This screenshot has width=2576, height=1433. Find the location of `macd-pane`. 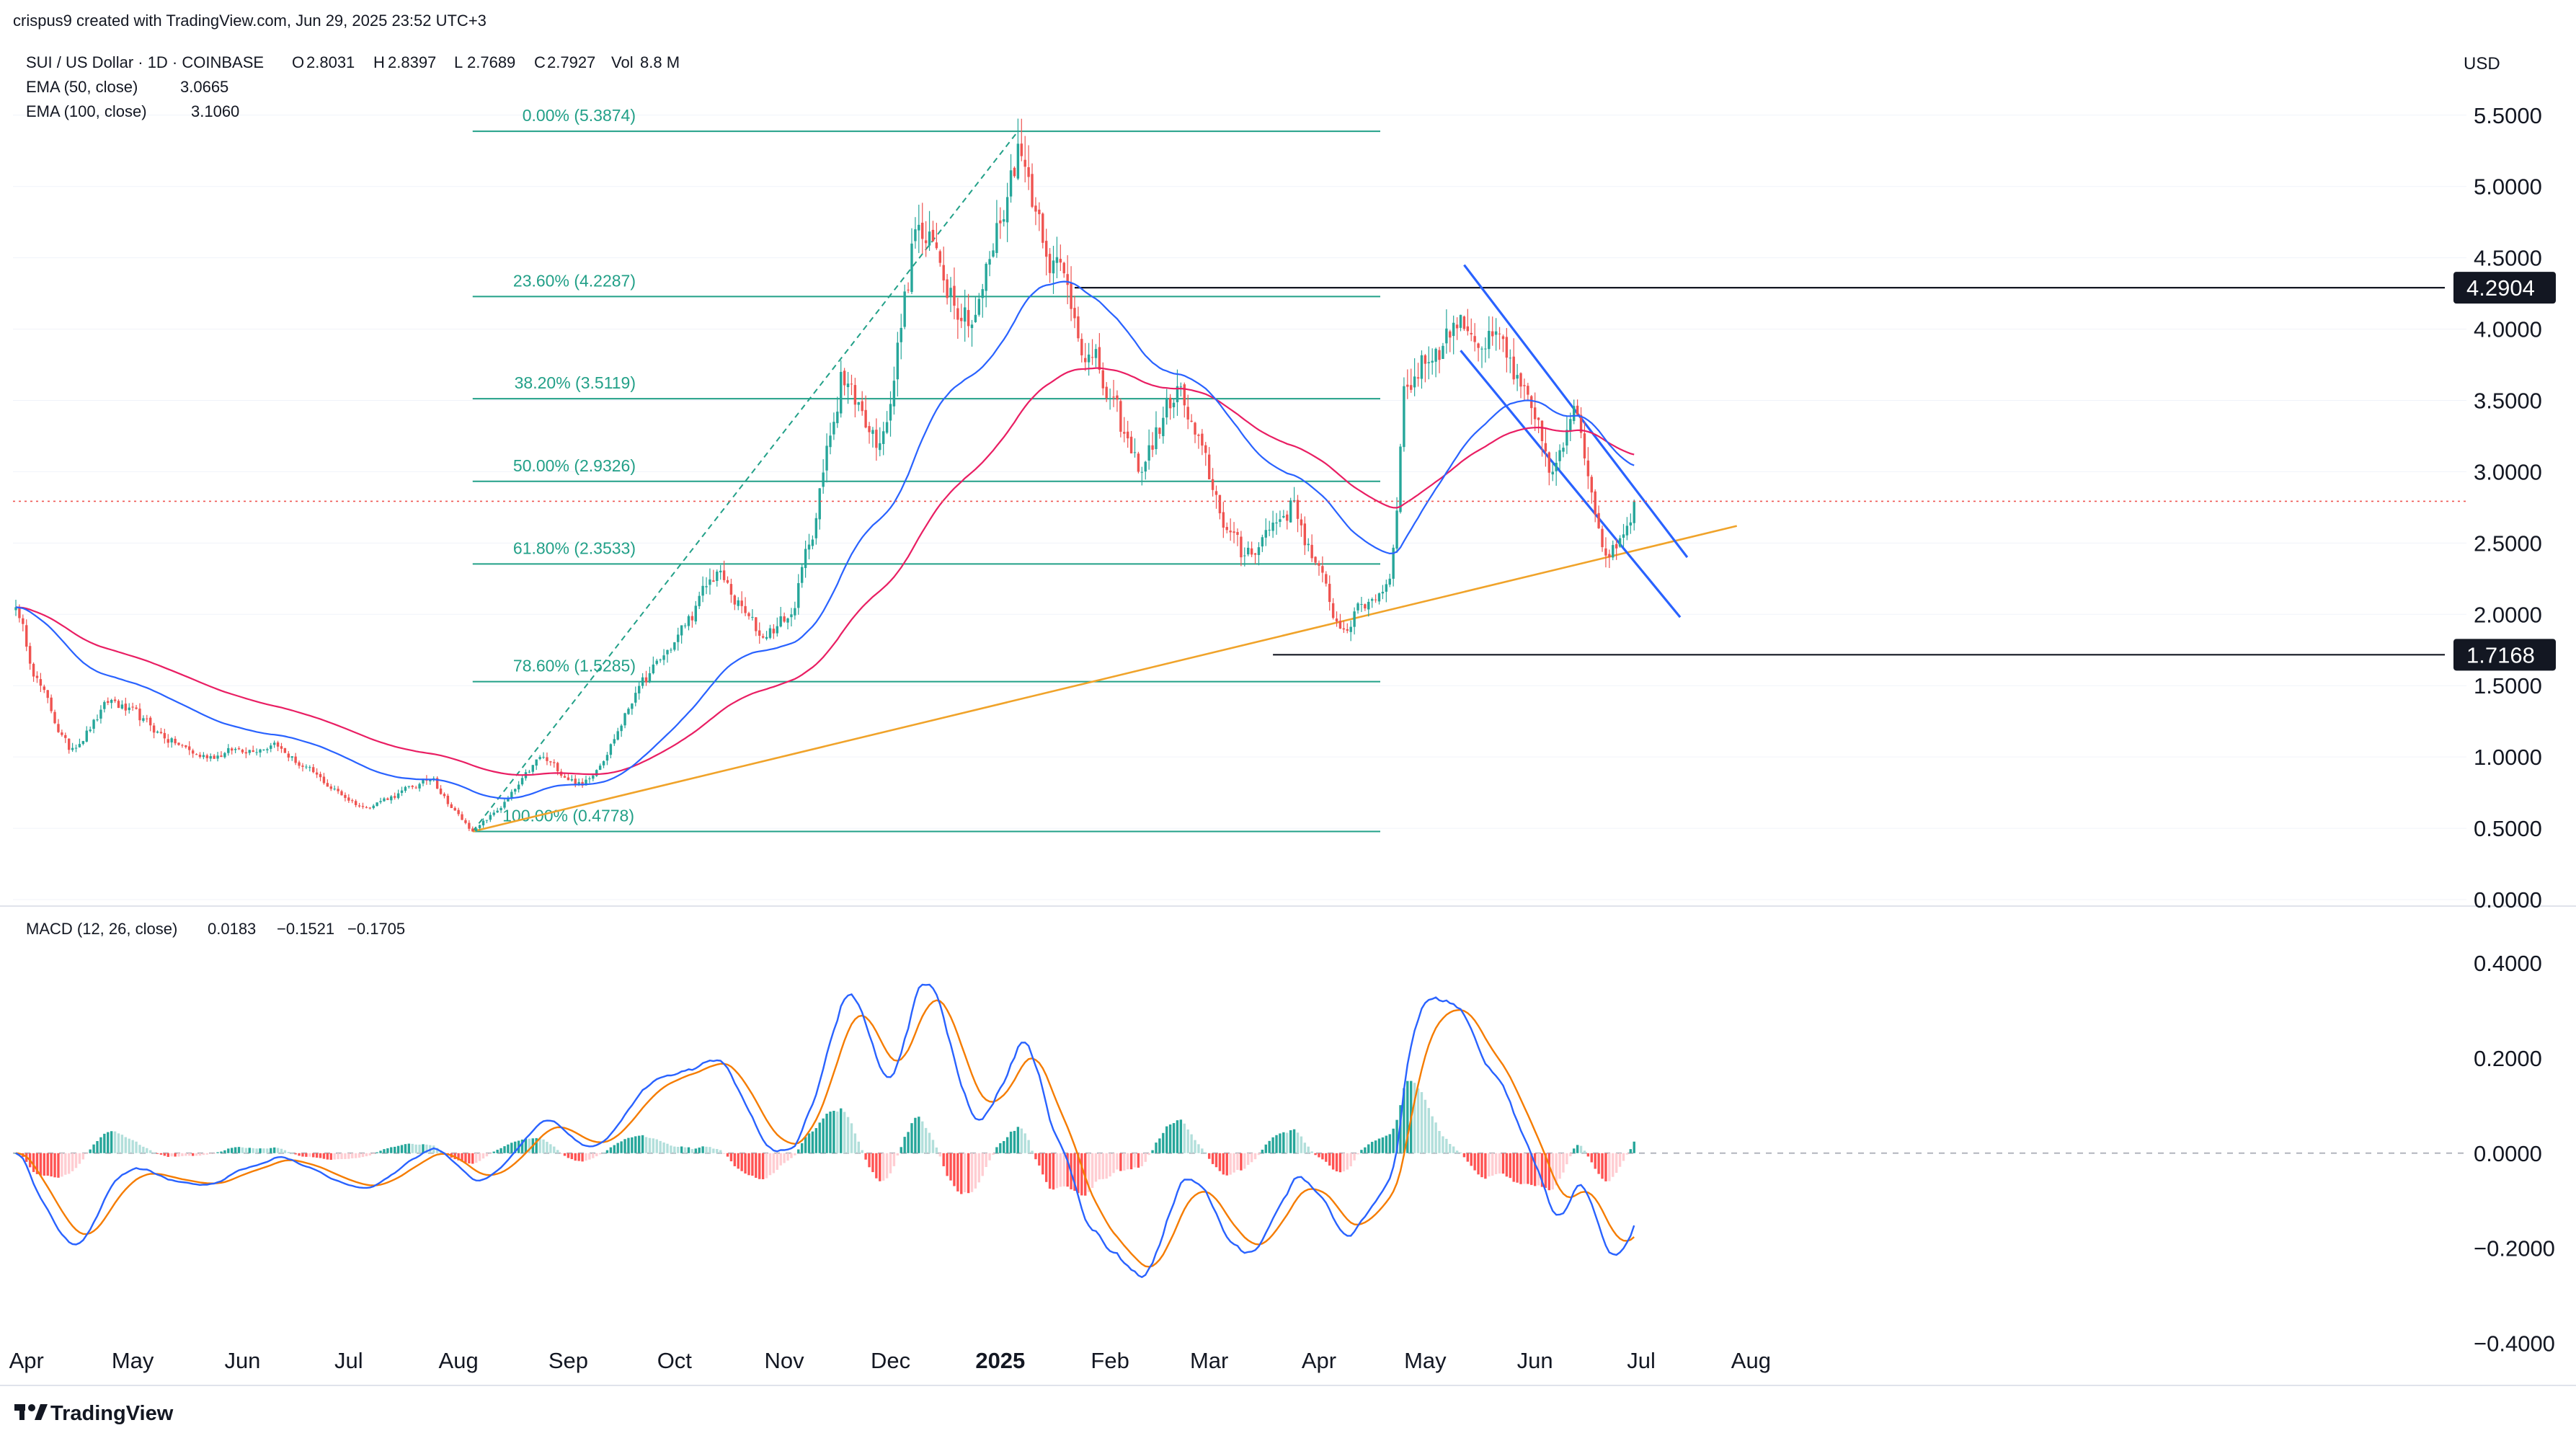

macd-pane is located at coordinates (824, 1131).